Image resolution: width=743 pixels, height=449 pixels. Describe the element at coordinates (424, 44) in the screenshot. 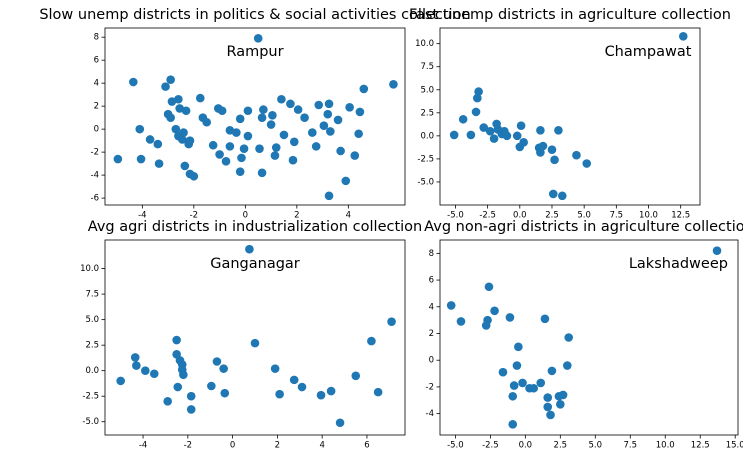

I see `y-tick-label: 10.0` at that location.